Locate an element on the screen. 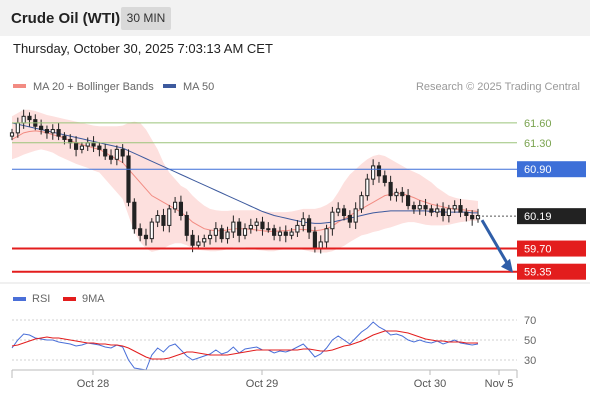 The height and width of the screenshot is (400, 590). legend-label: MA 50 is located at coordinates (198, 87).